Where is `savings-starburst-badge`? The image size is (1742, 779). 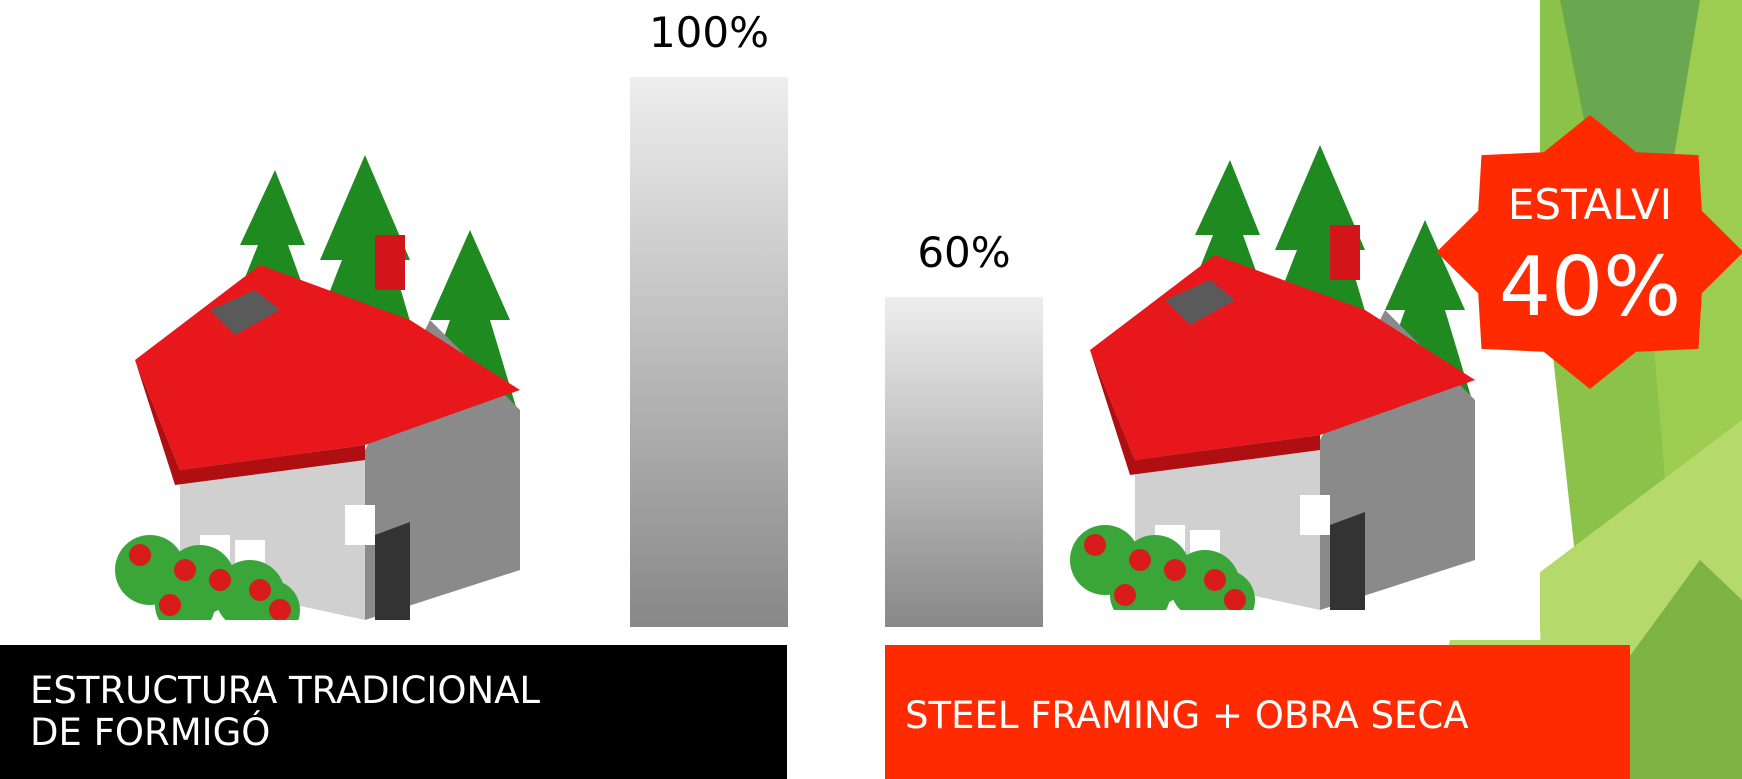
savings-starburst-badge is located at coordinates (1589, 252).